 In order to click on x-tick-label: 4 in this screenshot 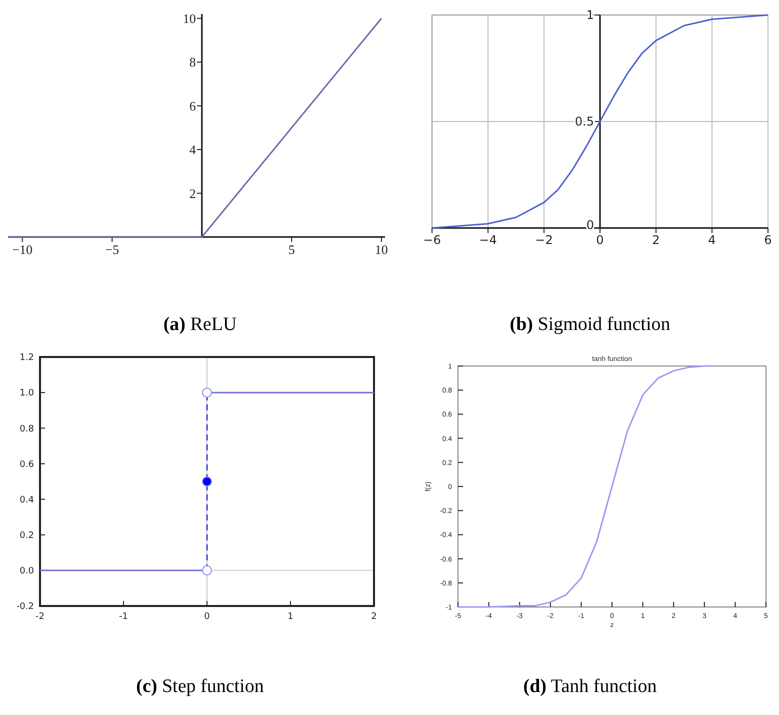, I will do `click(712, 240)`.